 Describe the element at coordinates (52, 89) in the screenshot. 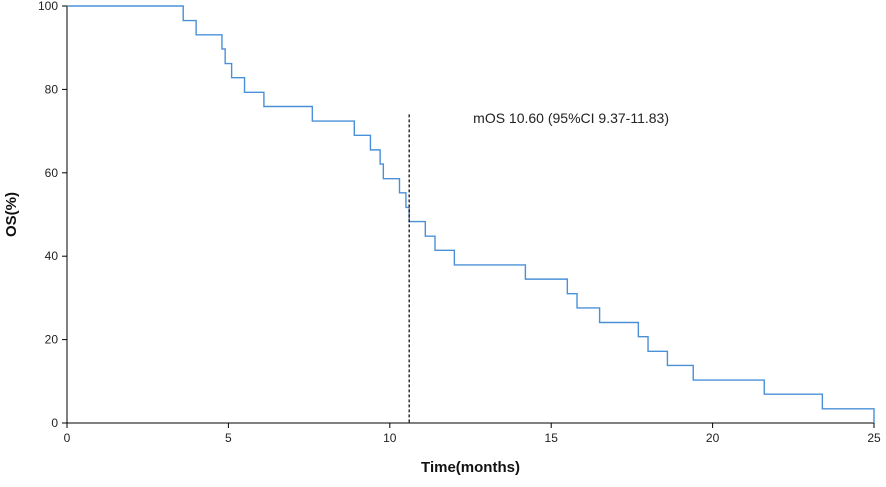

I see `y-tick-label: 80` at that location.